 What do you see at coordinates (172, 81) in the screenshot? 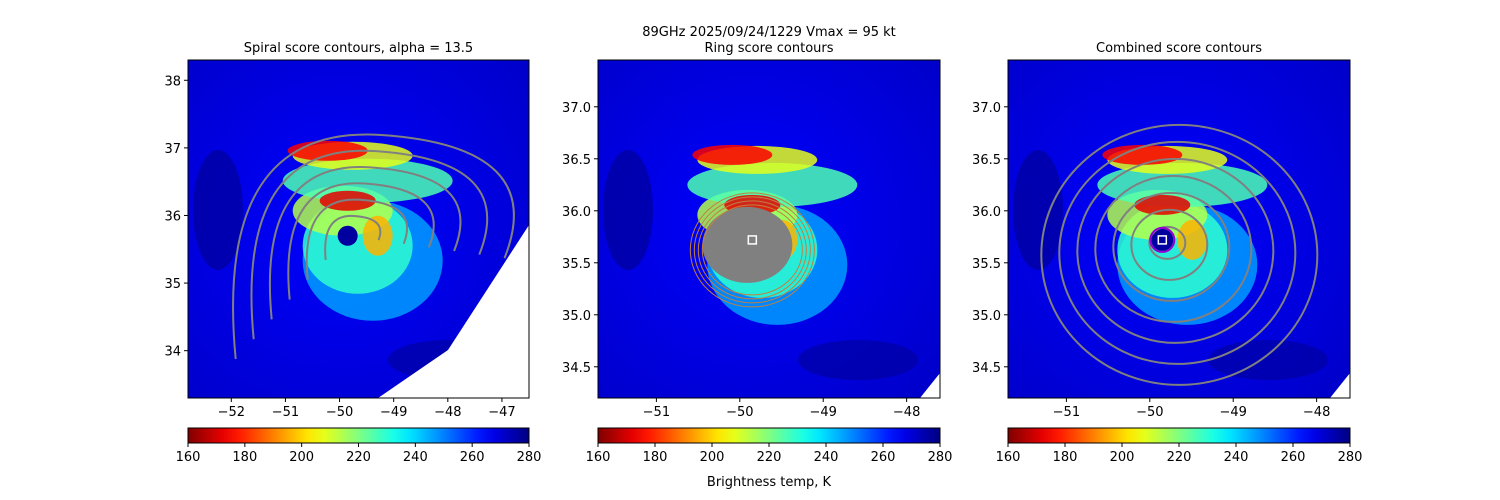
I see `y-tick-label: 38` at bounding box center [172, 81].